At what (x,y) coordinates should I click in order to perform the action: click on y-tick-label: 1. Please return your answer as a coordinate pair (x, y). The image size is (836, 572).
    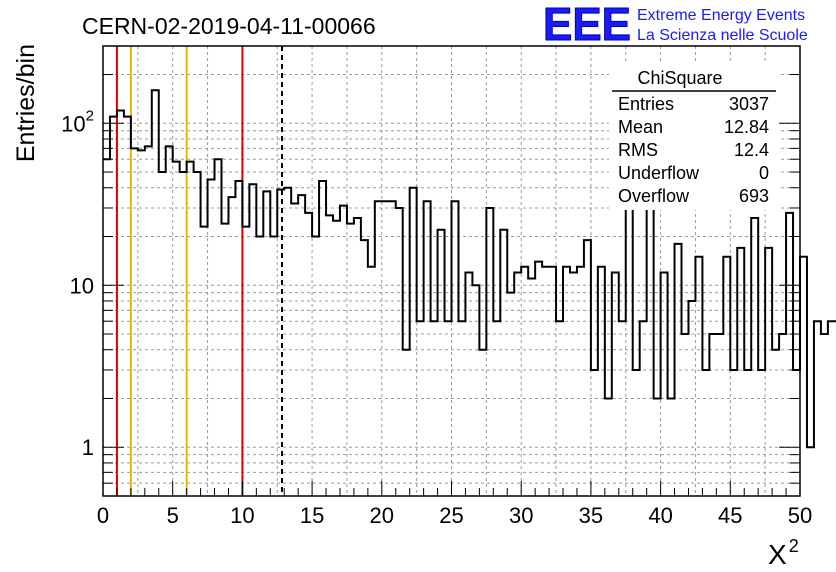
    Looking at the image, I should click on (88, 447).